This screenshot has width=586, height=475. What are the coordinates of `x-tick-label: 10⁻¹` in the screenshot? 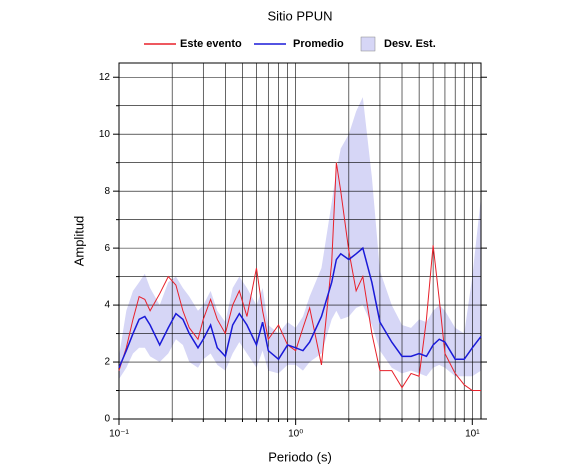 It's located at (119, 434).